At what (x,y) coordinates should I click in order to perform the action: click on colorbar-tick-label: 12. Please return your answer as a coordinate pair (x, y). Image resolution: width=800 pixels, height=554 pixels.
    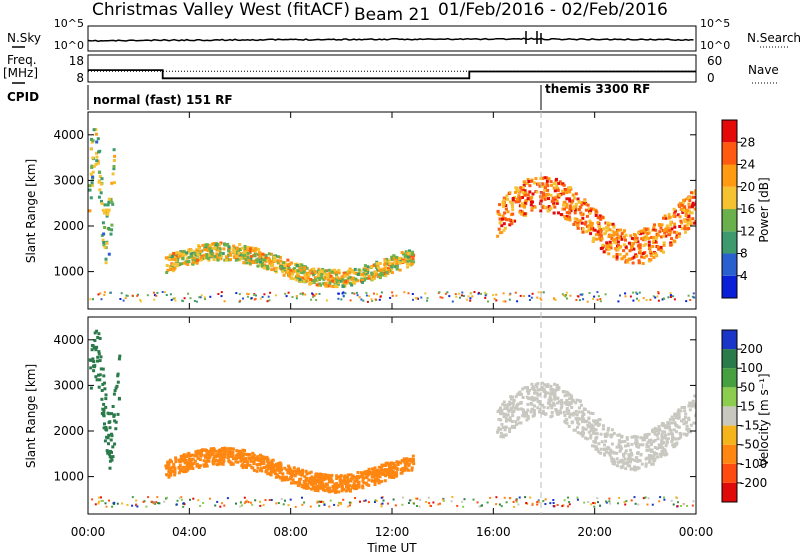
    Looking at the image, I should click on (747, 231).